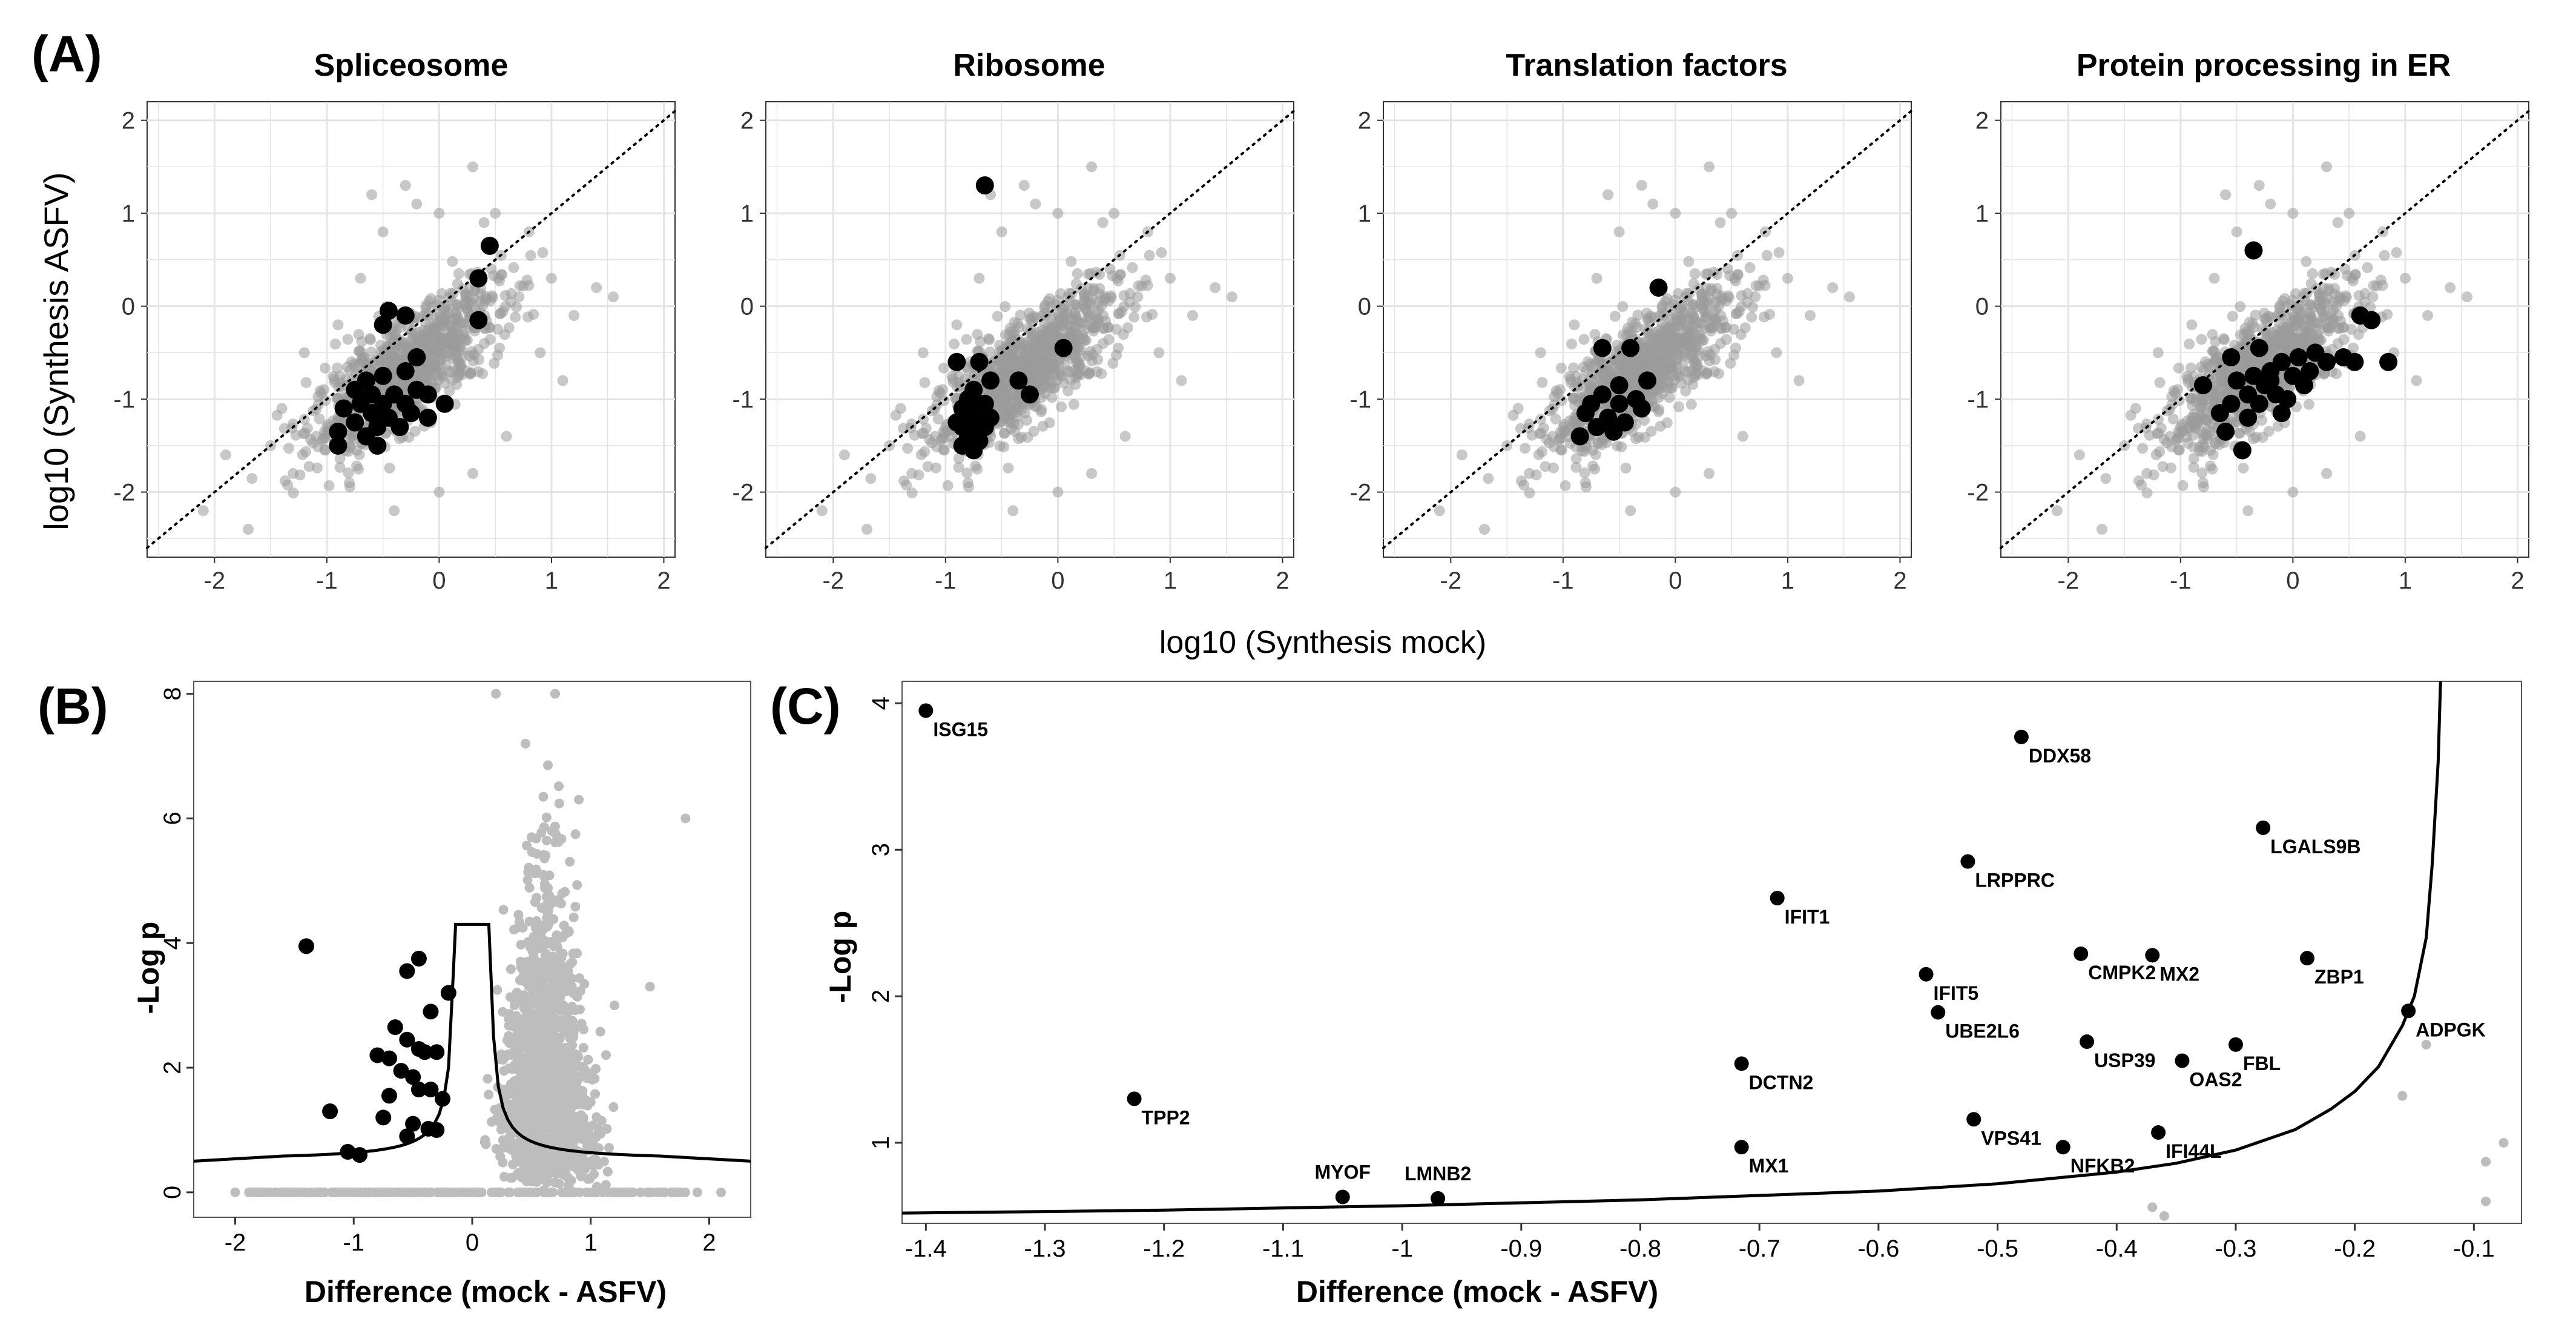 The image size is (2576, 1319). I want to click on facet-title-protein-processing-in-er: Protein processing in ER, so click(2264, 65).